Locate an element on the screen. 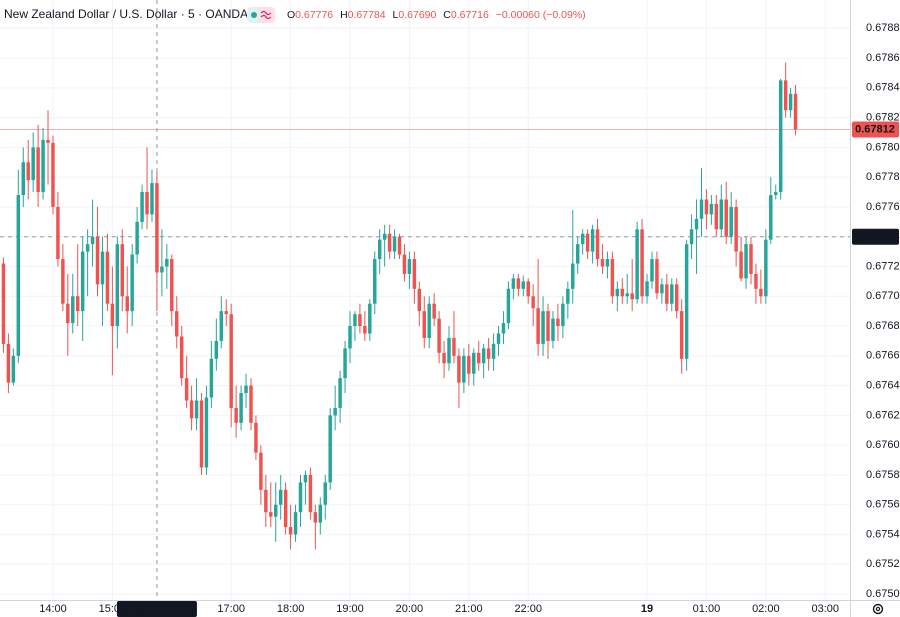  y-tick-label: 0.67880 is located at coordinates (883, 28).